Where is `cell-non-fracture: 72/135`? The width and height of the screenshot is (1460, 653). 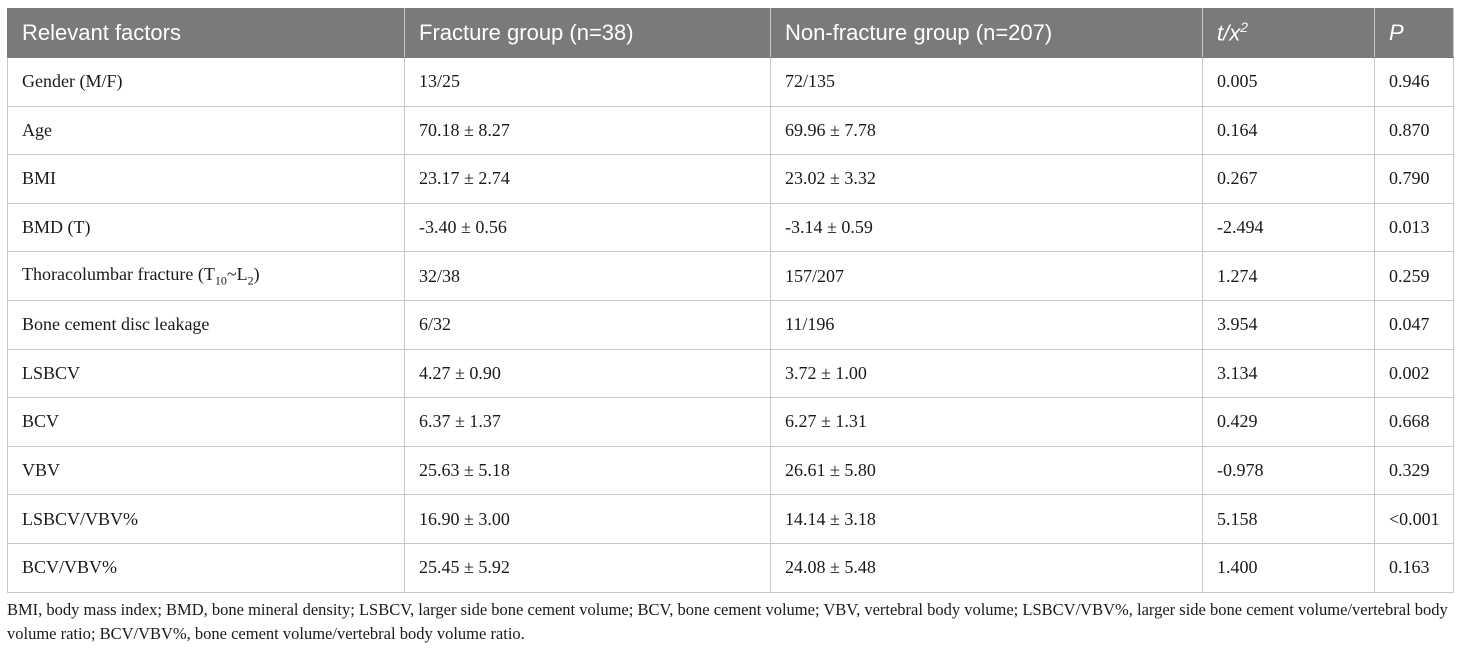 cell-non-fracture: 72/135 is located at coordinates (986, 82).